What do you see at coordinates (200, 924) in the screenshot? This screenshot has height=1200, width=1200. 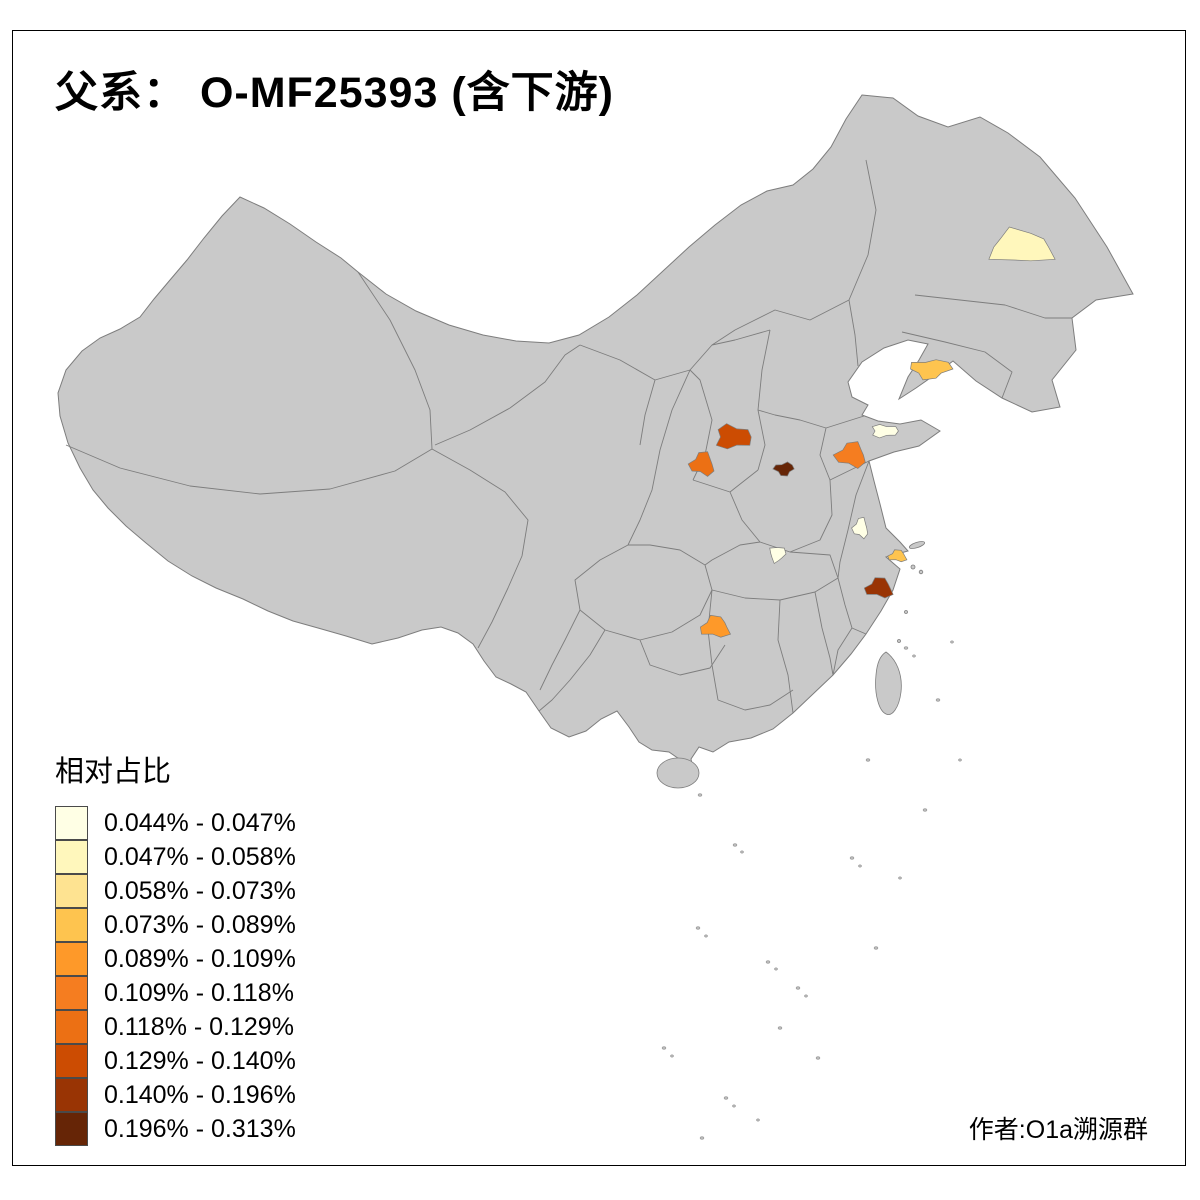 I see `legend-label: 0.073% - 0.089%` at bounding box center [200, 924].